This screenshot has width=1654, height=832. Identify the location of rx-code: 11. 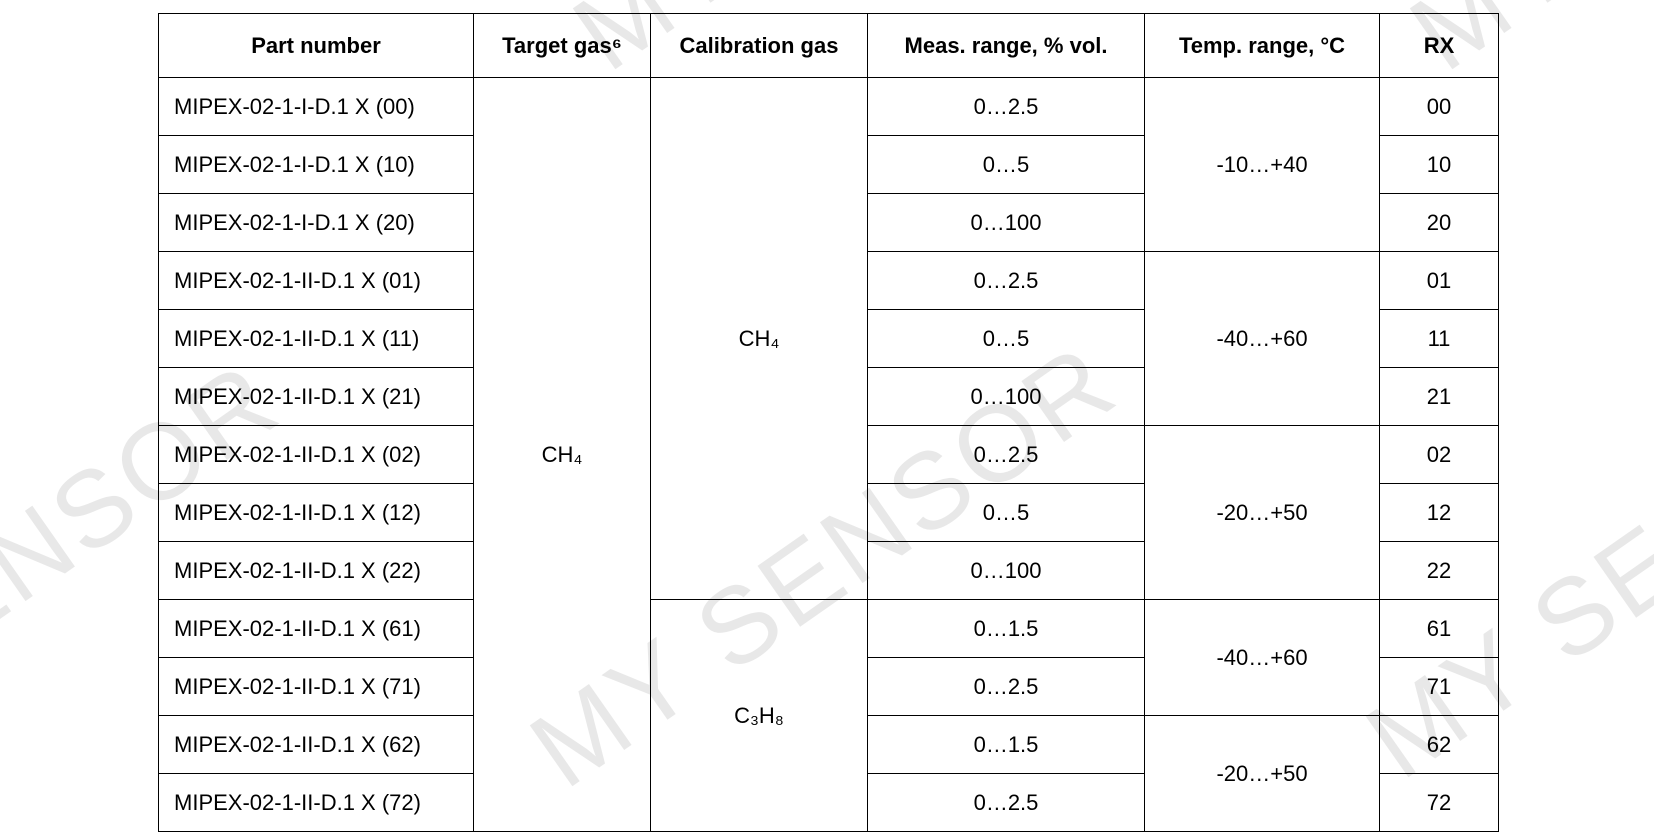
(1439, 338).